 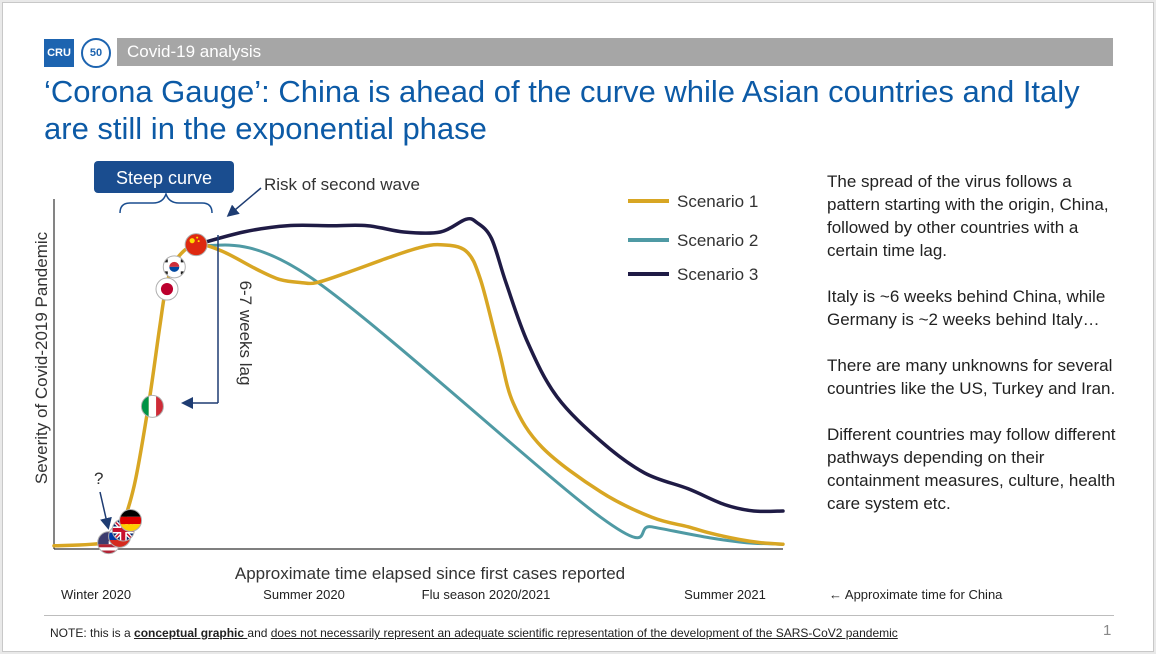 I want to click on legend: Scenario 1 Scenario 2 Scenario 3, so click(x=693, y=238).